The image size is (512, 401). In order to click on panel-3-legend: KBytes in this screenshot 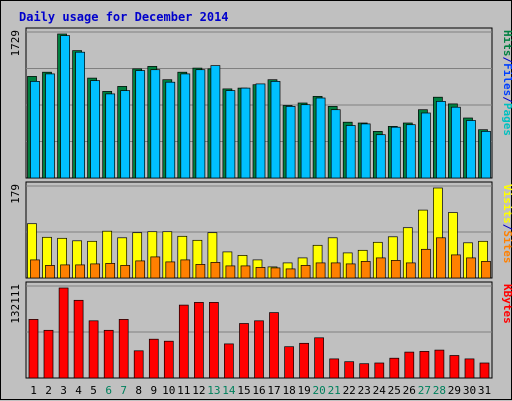, I will do `click(506, 304)`.